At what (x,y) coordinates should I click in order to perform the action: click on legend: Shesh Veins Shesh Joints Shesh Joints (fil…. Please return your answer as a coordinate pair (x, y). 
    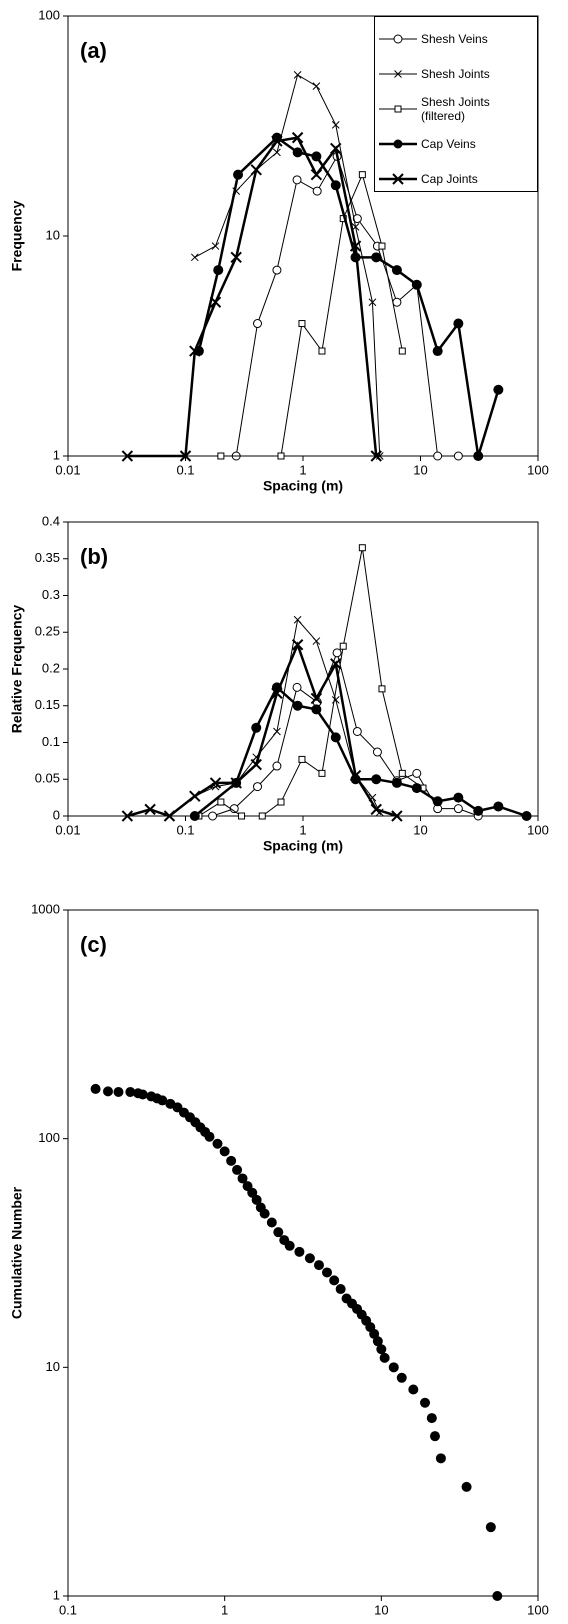
    Looking at the image, I should click on (456, 104).